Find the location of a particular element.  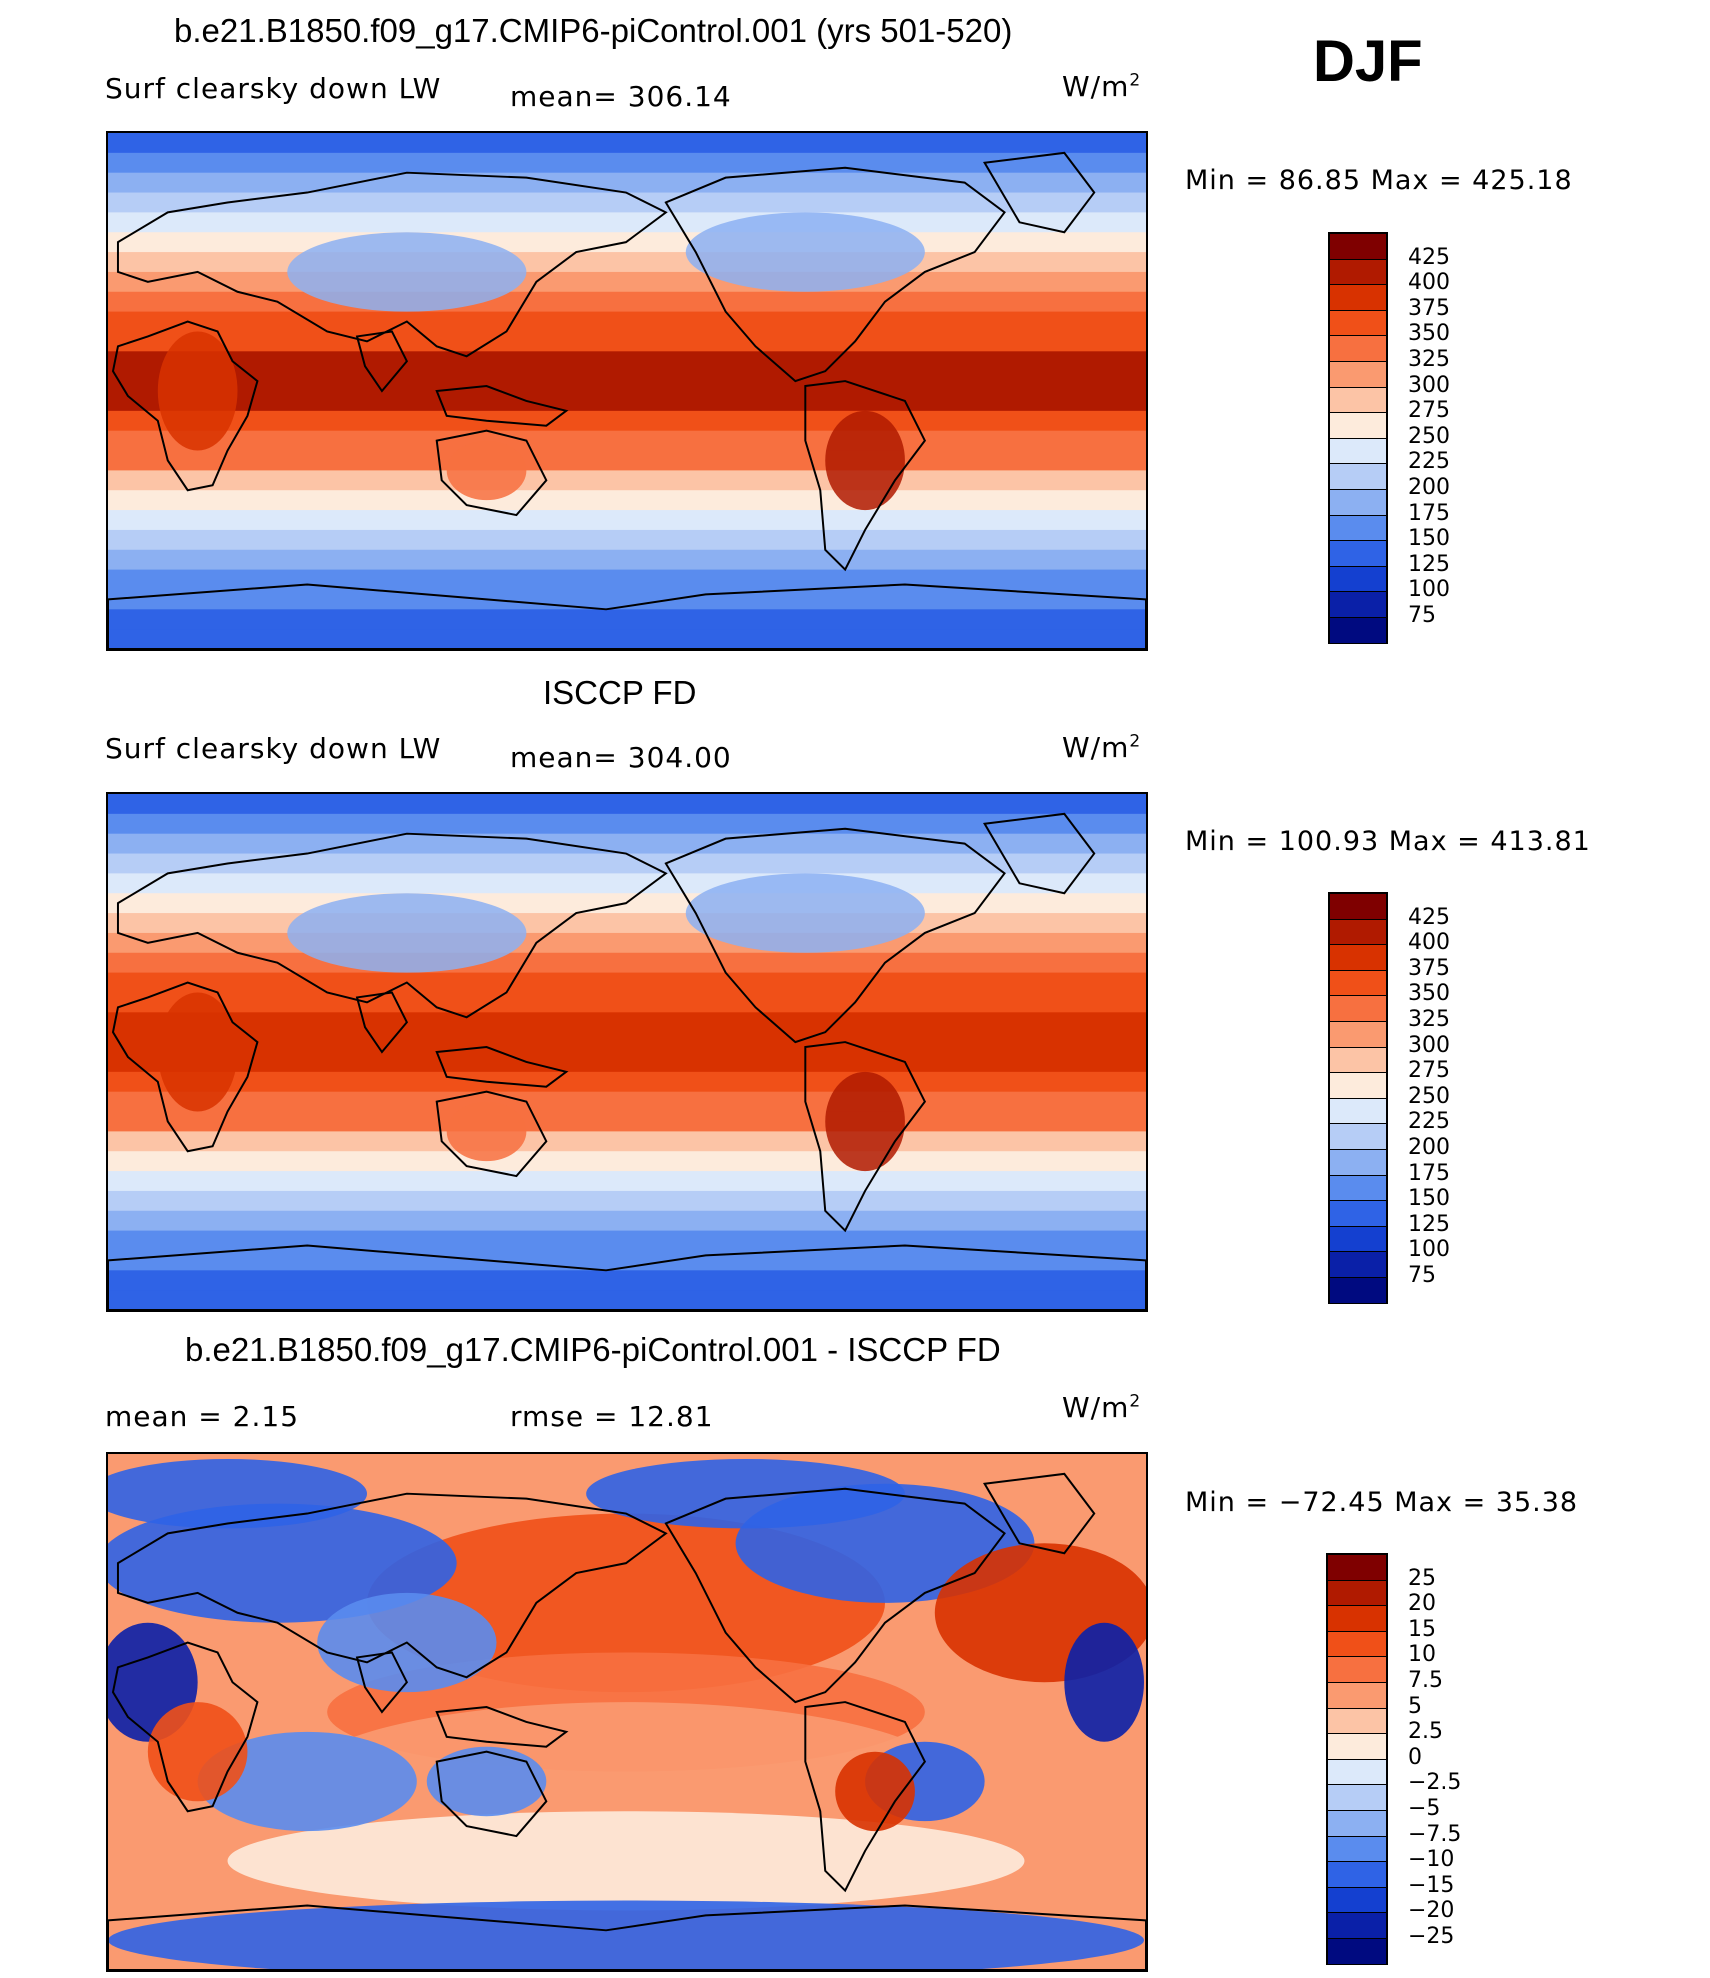

panel3-minmax: Min = −72.45 Max = 35.38 is located at coordinates (1382, 1502).